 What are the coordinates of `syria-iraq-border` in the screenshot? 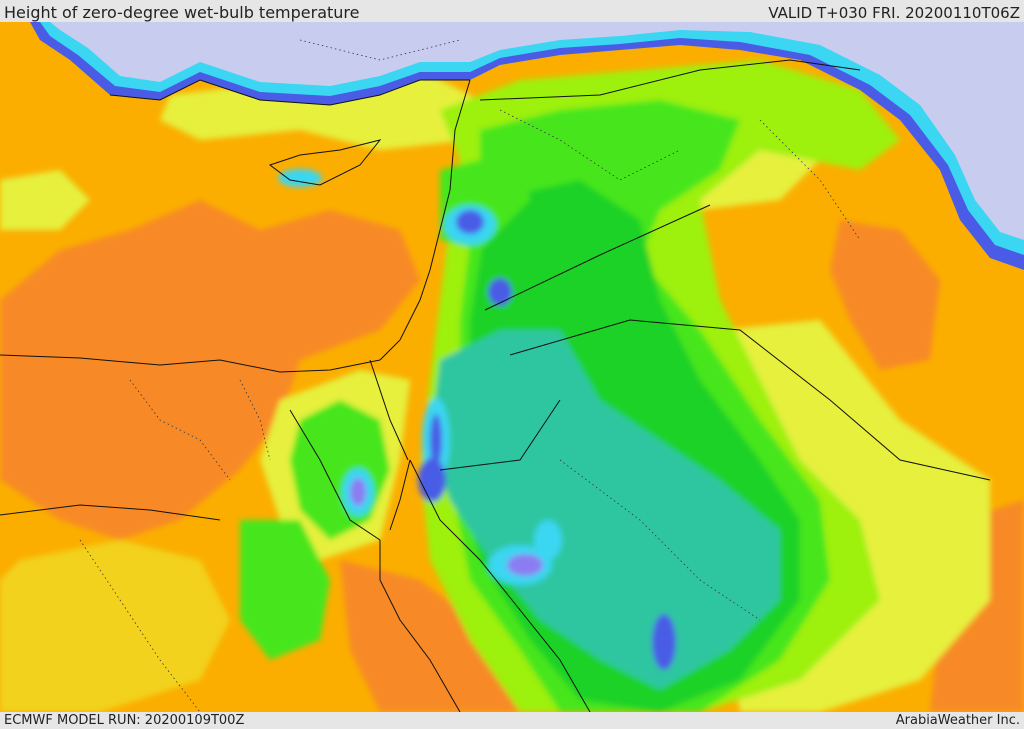 It's located at (670, 80).